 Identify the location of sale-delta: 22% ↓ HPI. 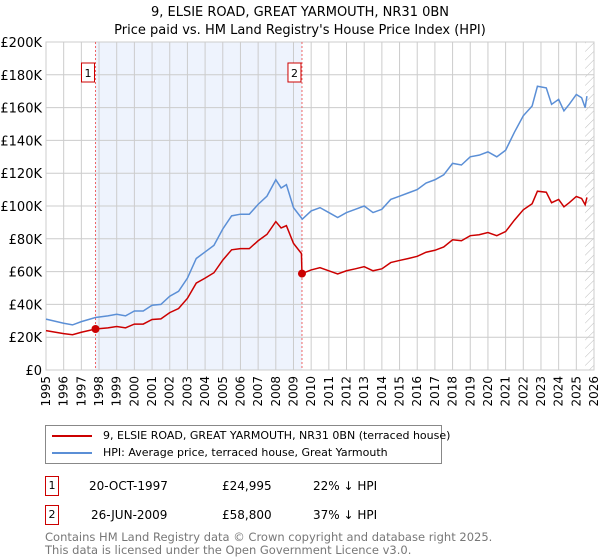
(345, 486).